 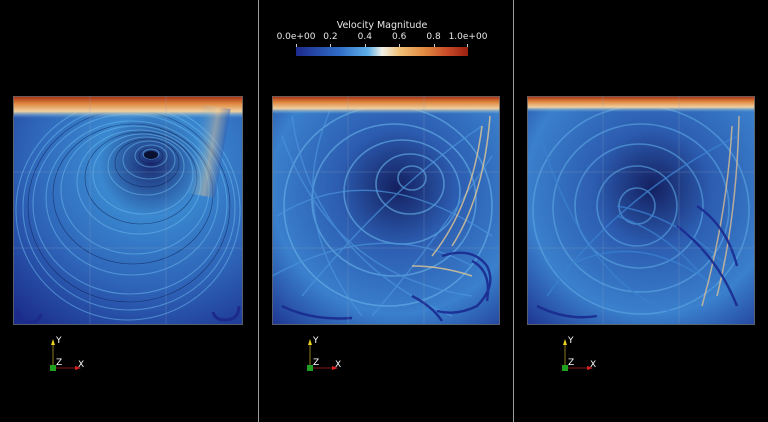 I want to click on tick-label: 1.0e+00, so click(x=468, y=37).